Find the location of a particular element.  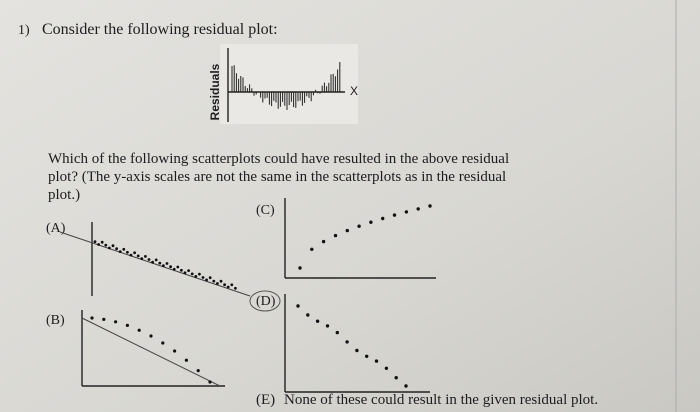

option-label: (D) is located at coordinates (266, 301).